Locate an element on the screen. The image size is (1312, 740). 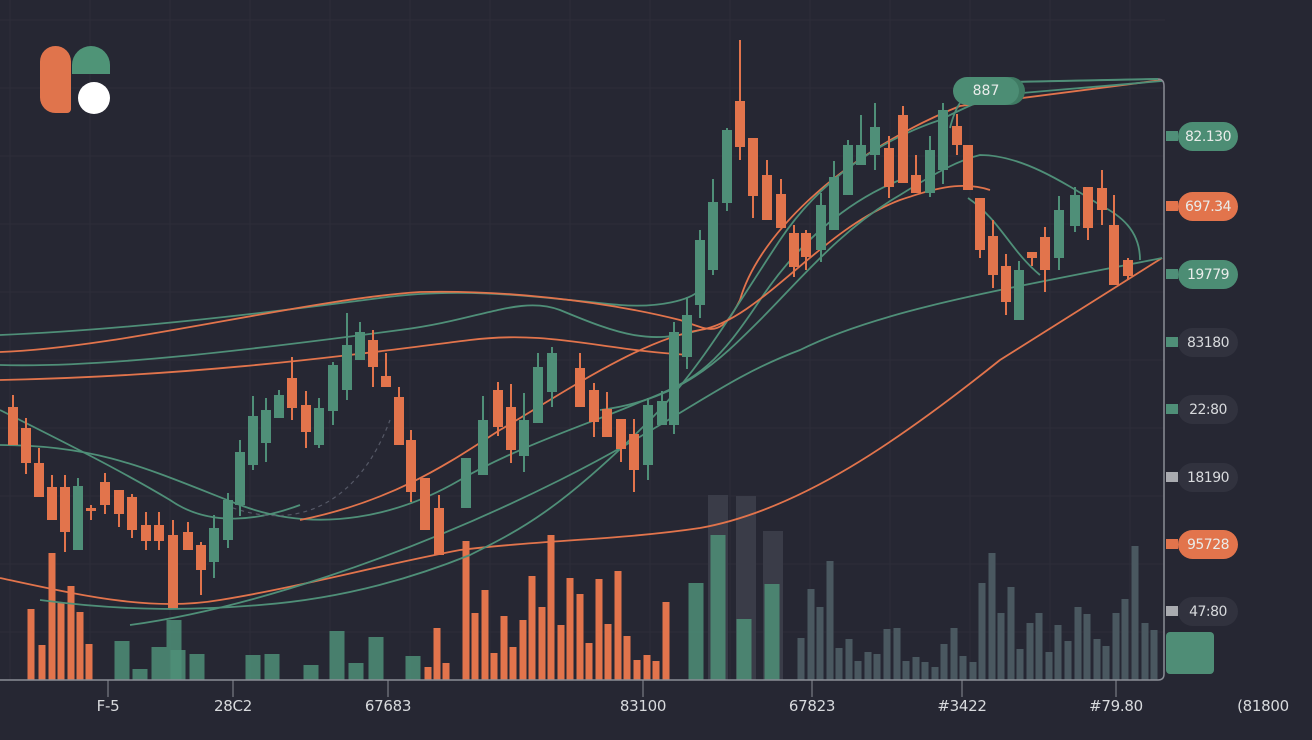
y-axis-tick-marker is located at coordinates (1172, 274).